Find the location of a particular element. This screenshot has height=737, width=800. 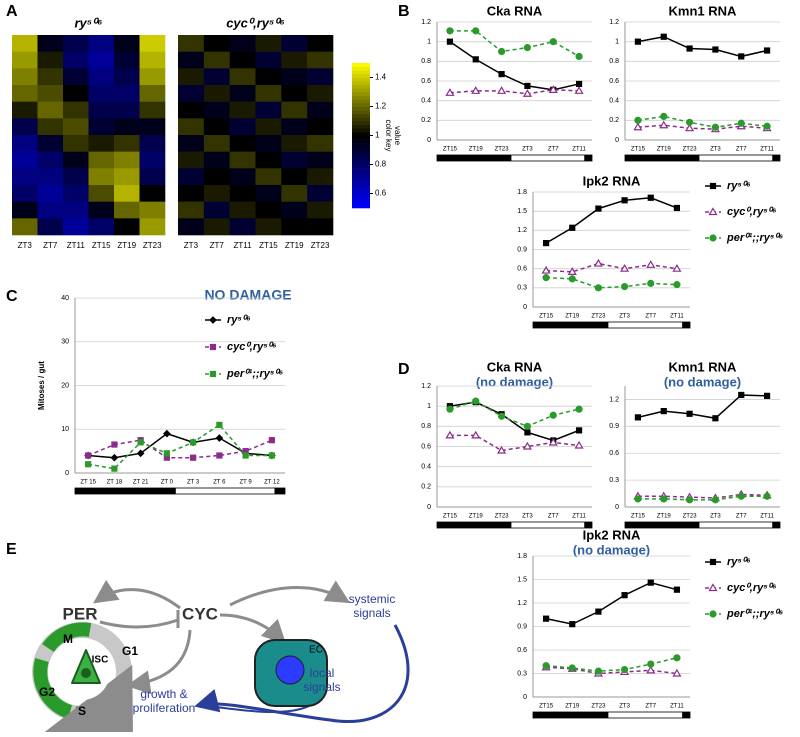

node-label: PER is located at coordinates (80, 613).